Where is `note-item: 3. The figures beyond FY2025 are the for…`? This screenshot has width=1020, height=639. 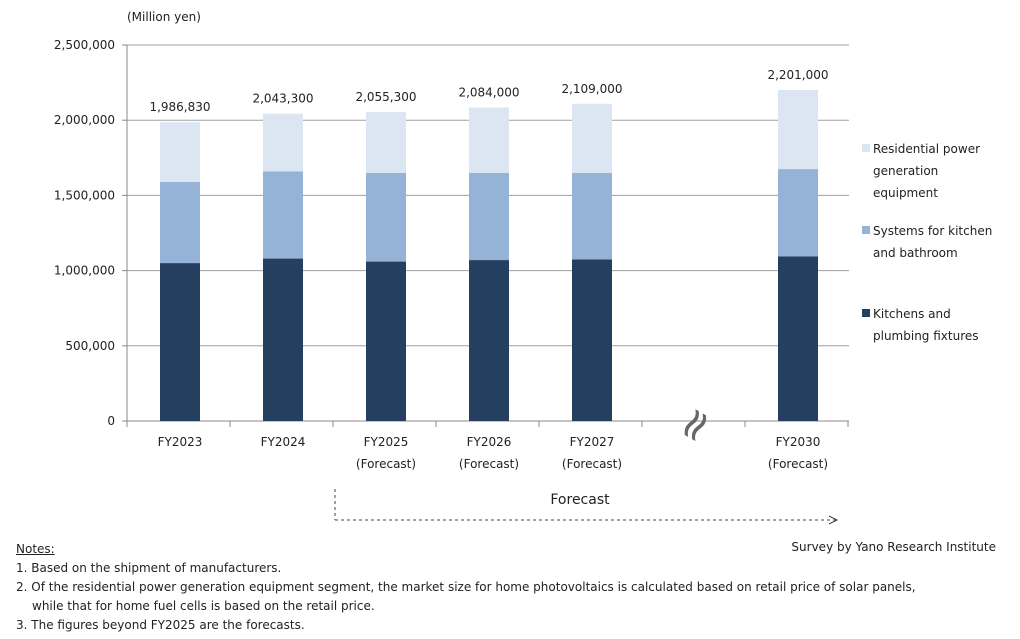
note-item: 3. The figures beyond FY2025 are the for… is located at coordinates (160, 625).